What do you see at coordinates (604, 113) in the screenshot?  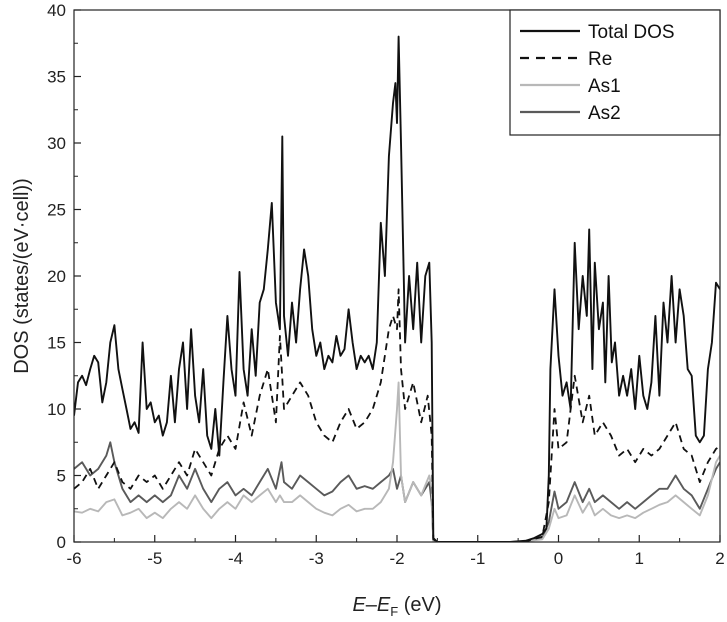 I see `legend-label: As2` at bounding box center [604, 113].